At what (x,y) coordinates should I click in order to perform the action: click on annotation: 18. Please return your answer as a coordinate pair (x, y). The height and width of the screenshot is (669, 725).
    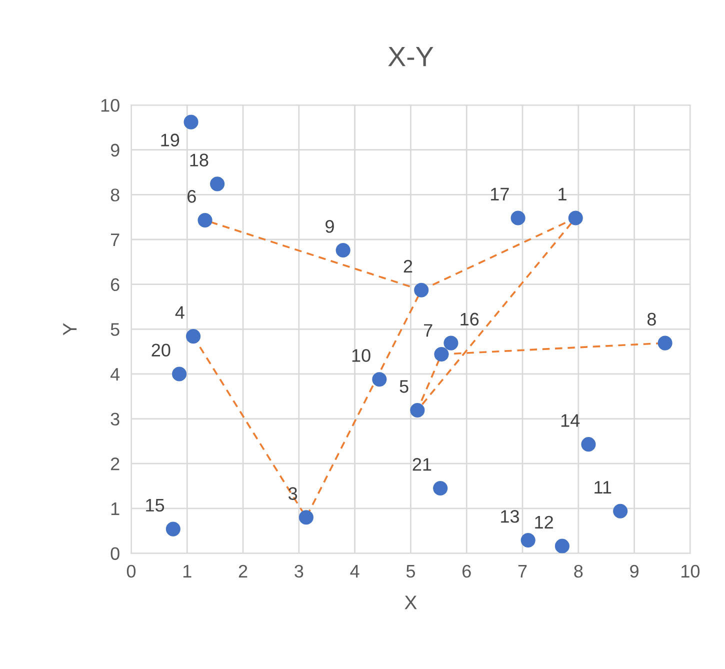
    Looking at the image, I should click on (199, 160).